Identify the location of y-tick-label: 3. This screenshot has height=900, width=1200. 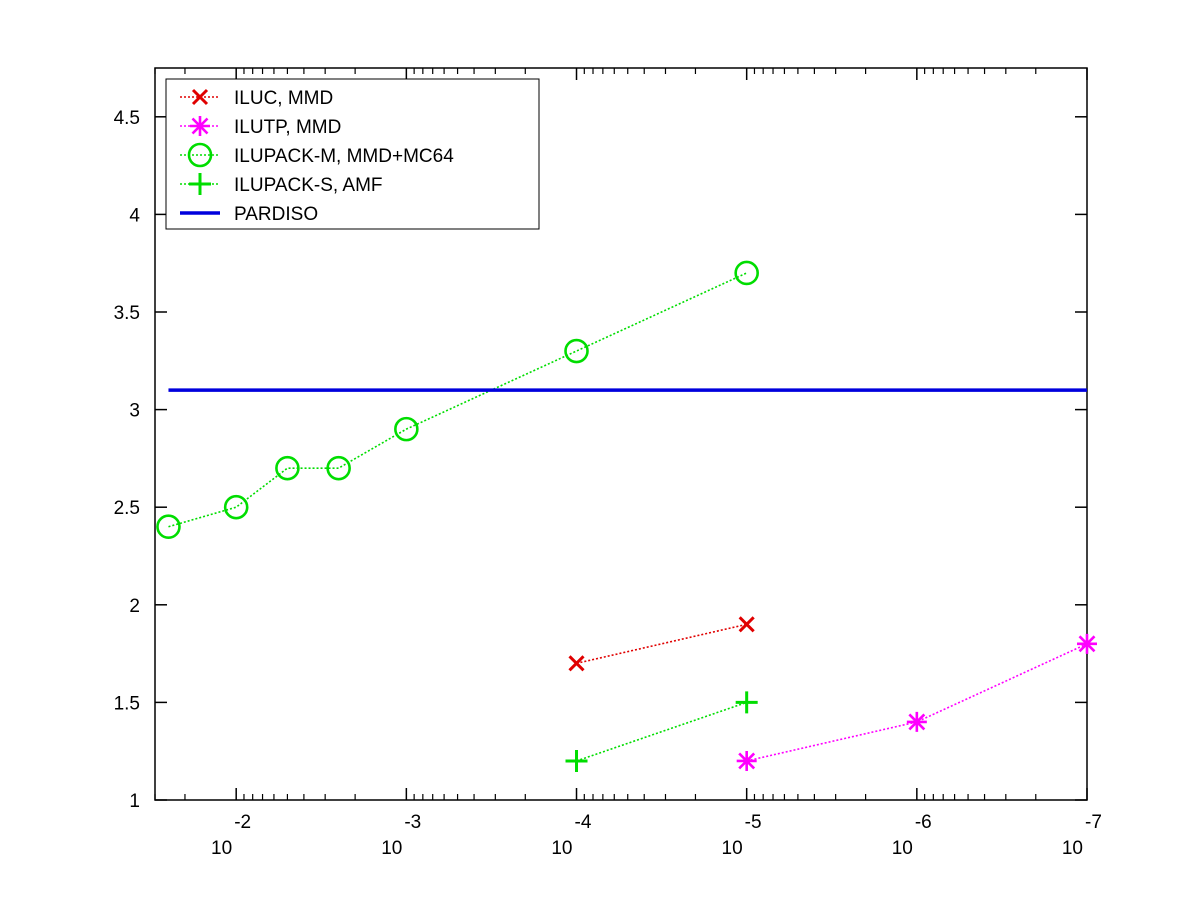
(134, 411).